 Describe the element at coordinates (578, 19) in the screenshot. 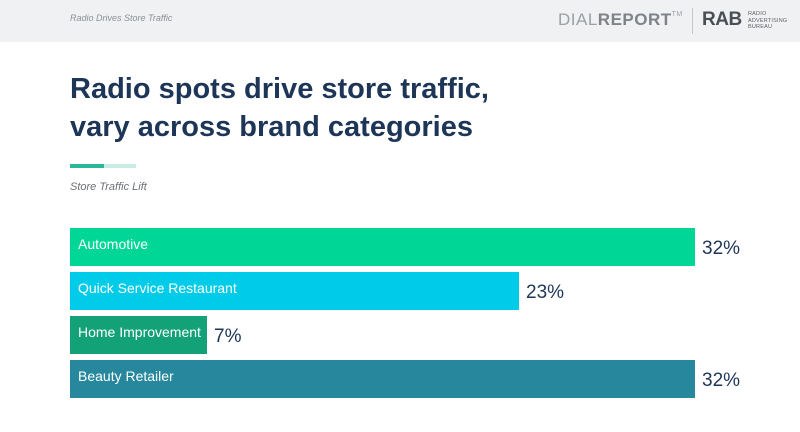

I see `logo-dial-text: DIAL` at that location.